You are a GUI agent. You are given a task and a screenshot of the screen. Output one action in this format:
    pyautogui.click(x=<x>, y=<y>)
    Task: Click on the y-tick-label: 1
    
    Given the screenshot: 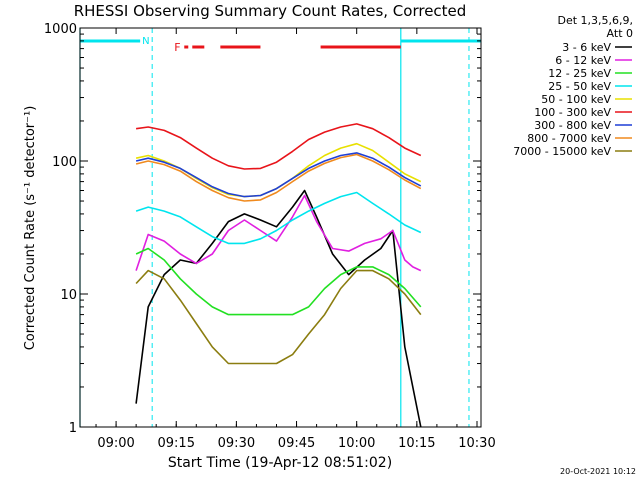 What is the action you would take?
    pyautogui.click(x=73, y=428)
    